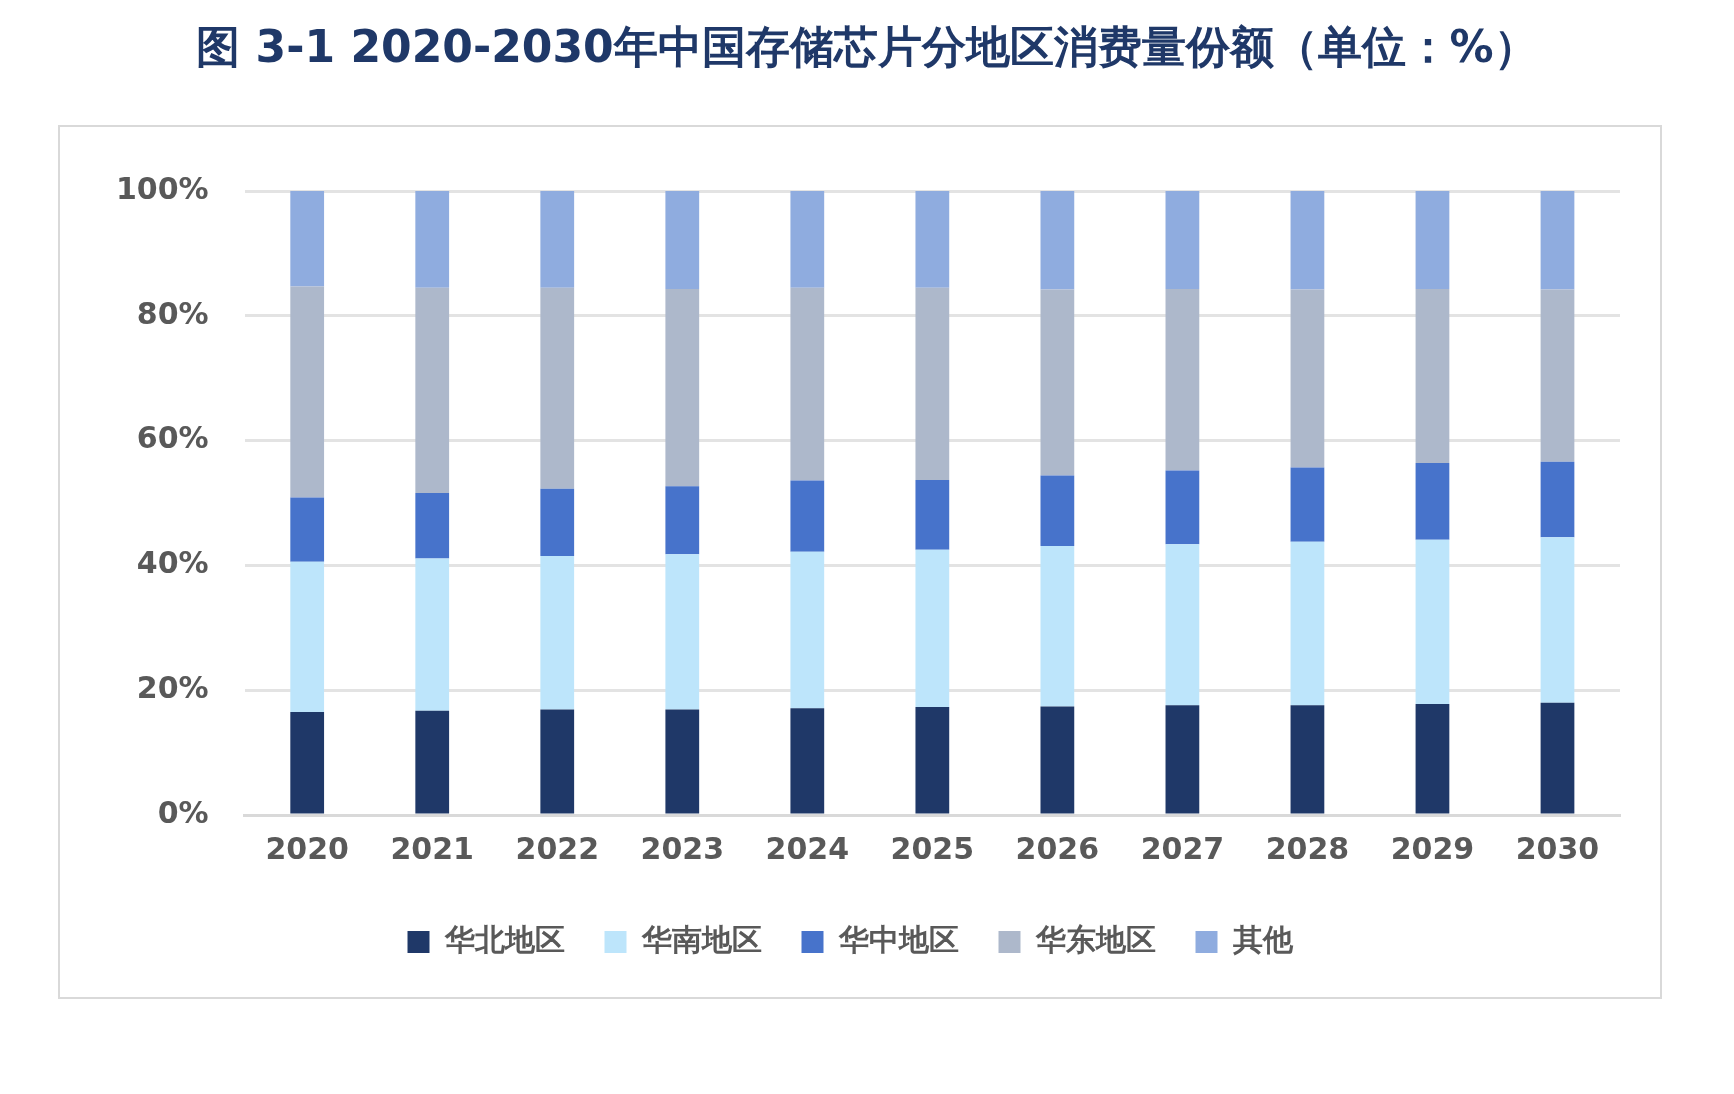 Image resolution: width=1734 pixels, height=1094 pixels. Describe the element at coordinates (1307, 848) in the screenshot. I see `x-tick-label: 2028` at that location.